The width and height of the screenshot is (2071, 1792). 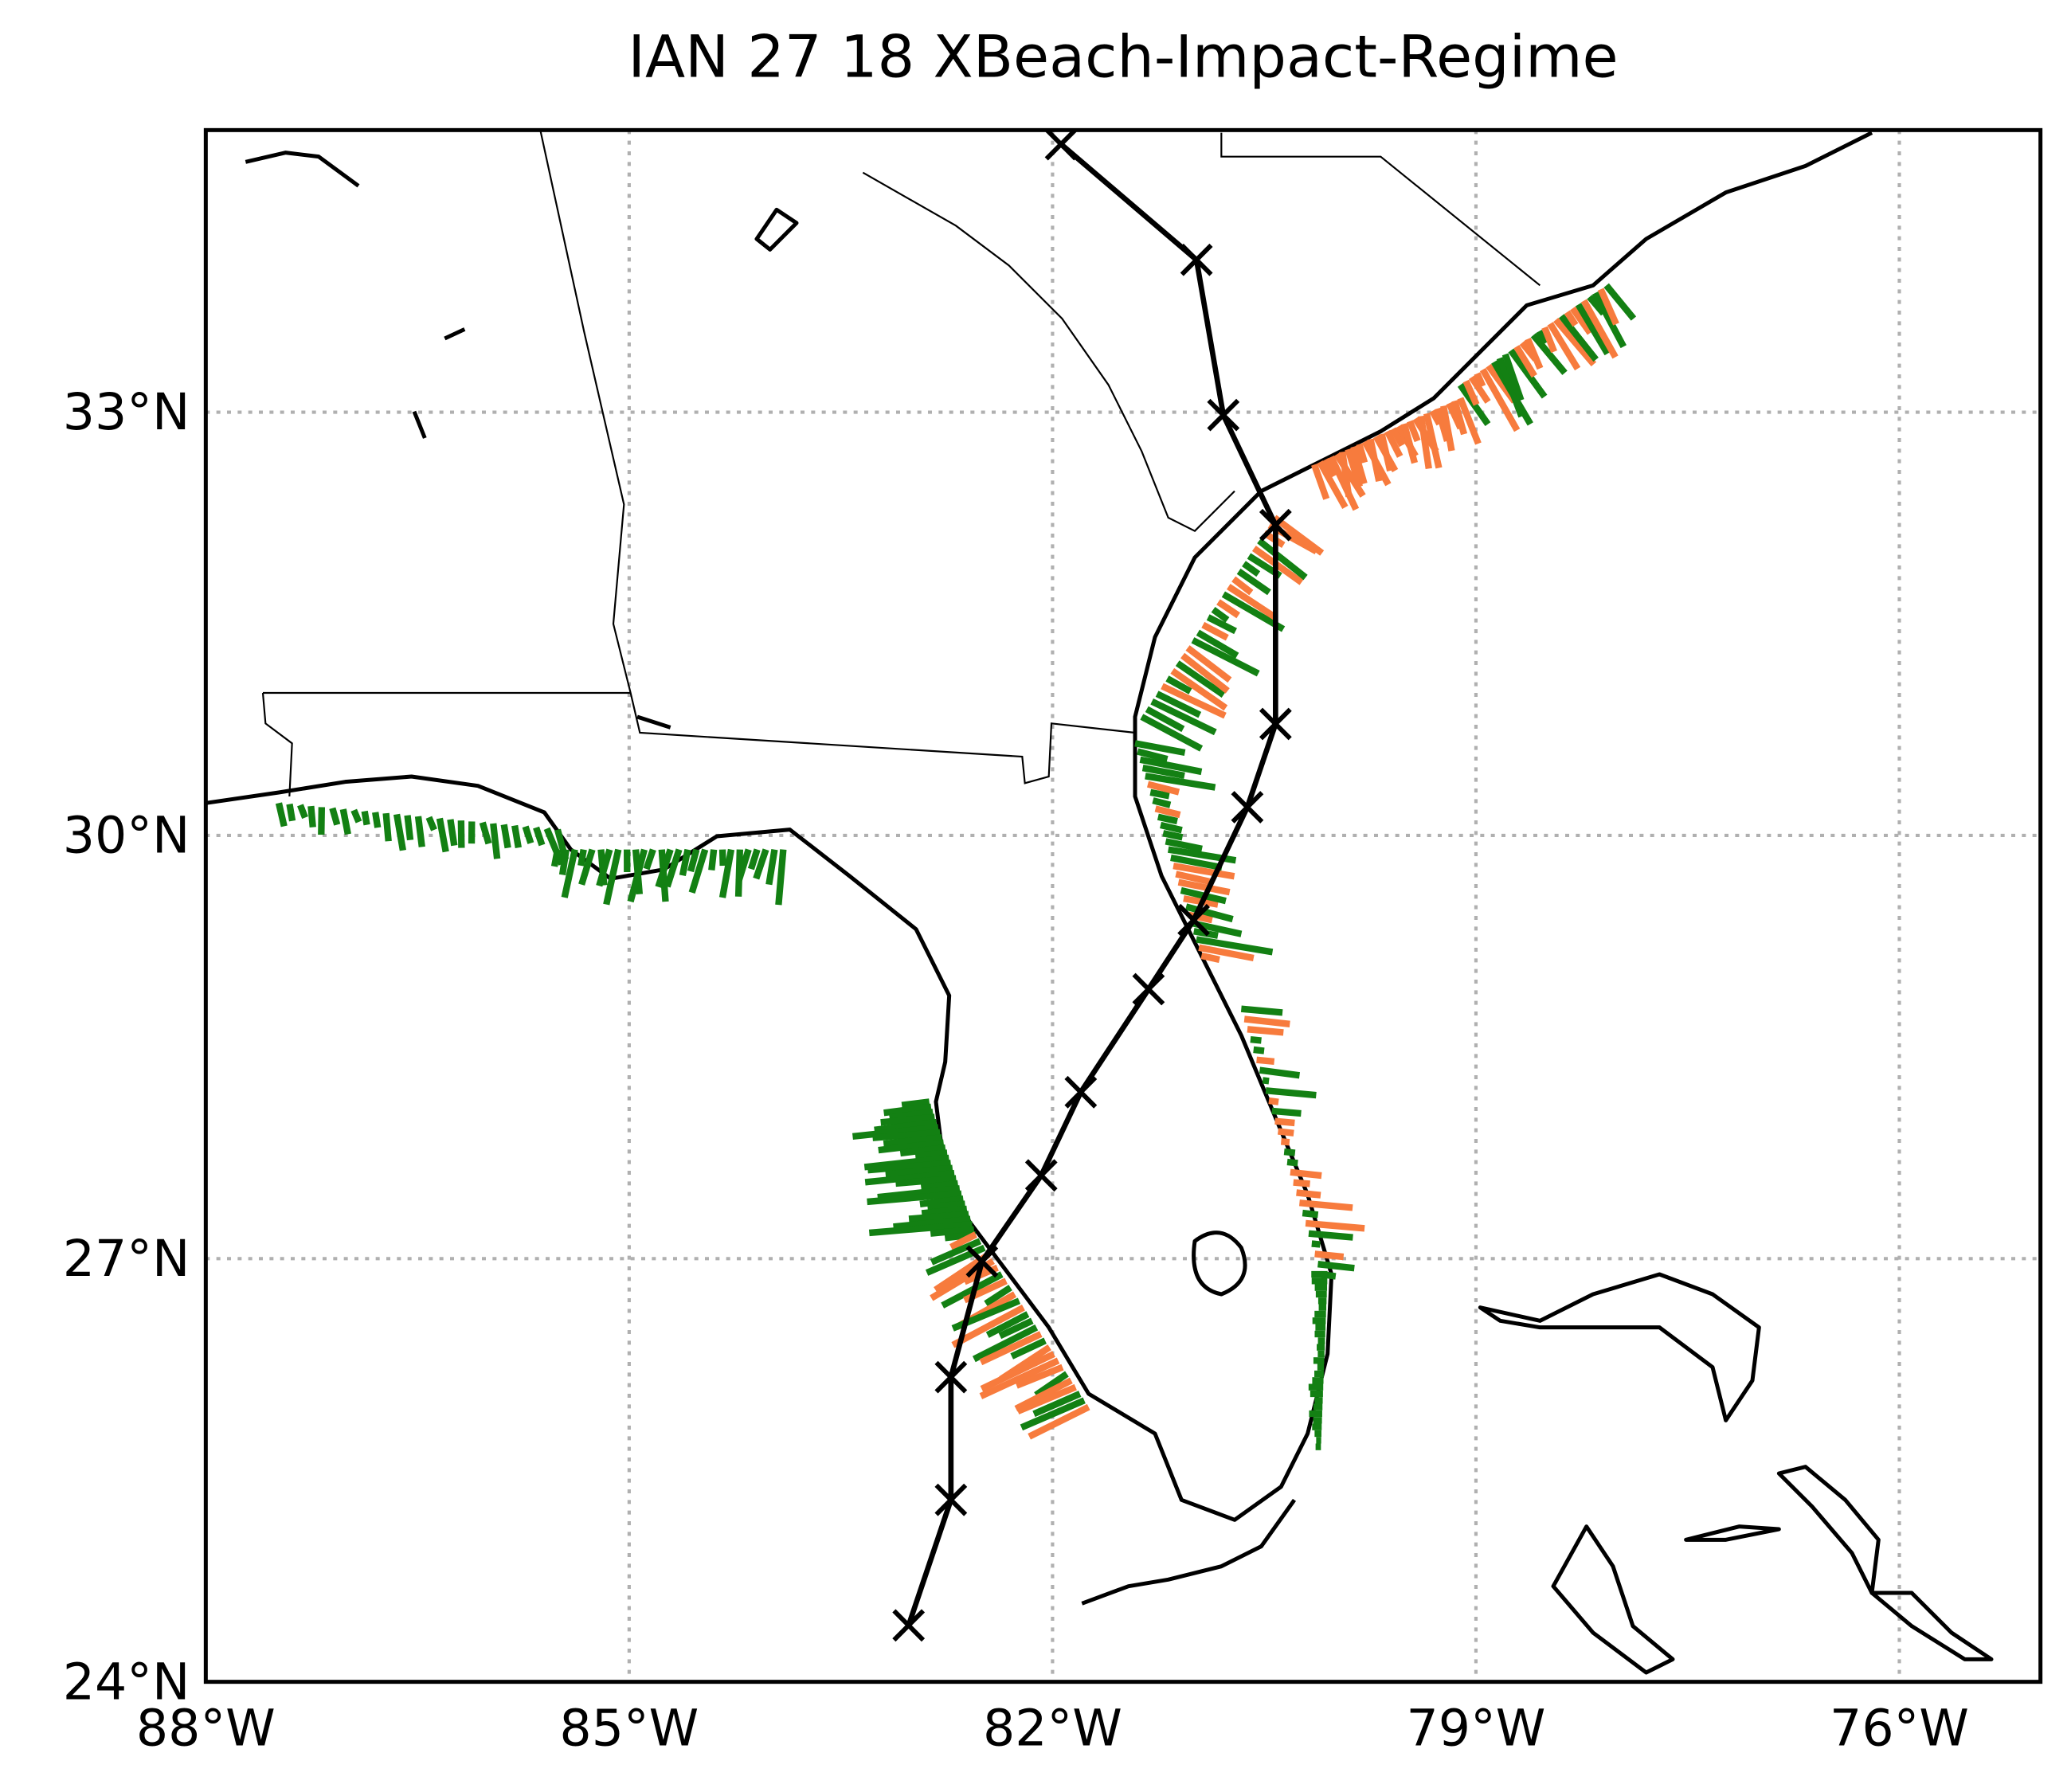 I want to click on map-title: IAN 27 18 XBeach-Impact-Regime, so click(x=1123, y=58).